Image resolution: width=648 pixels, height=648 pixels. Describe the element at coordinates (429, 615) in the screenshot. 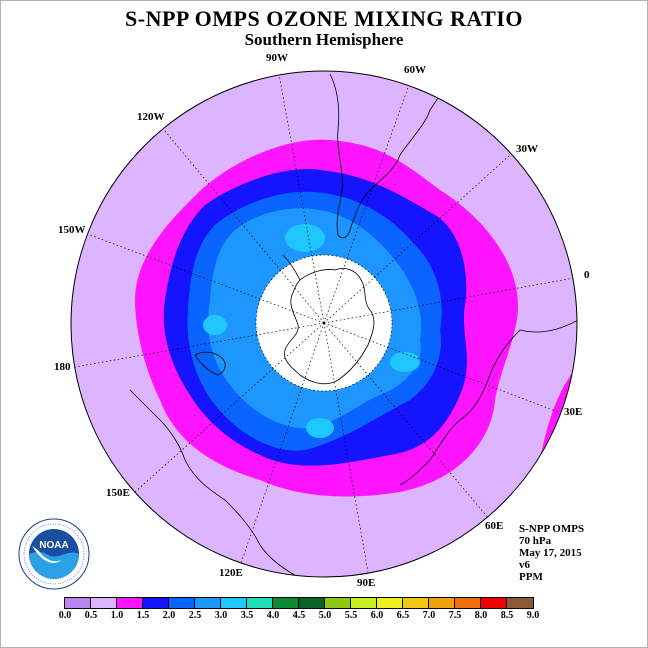

I see `colorbar-tick-label: 7.0` at that location.